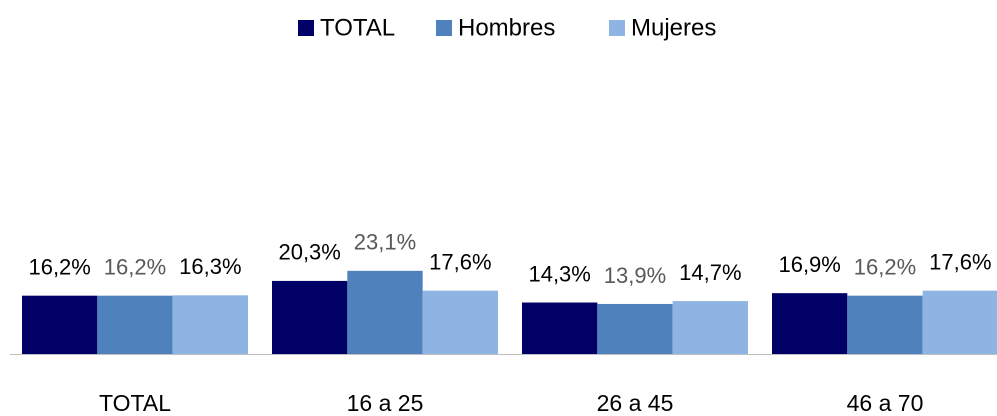 The width and height of the screenshot is (997, 416). I want to click on data-label: 13,9%, so click(635, 275).